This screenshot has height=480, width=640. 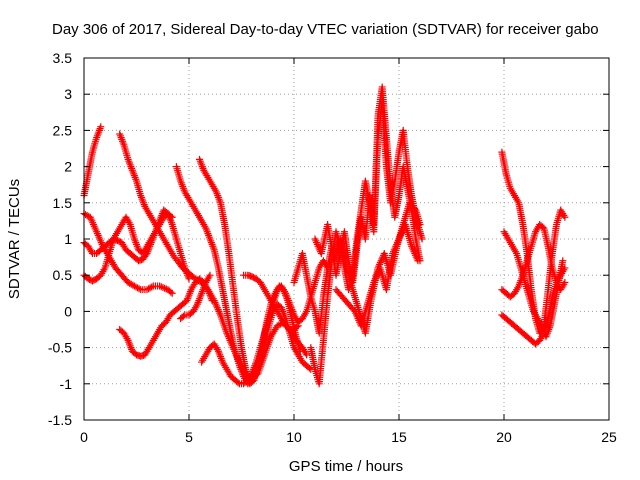 What do you see at coordinates (60, 348) in the screenshot?
I see `y-tick-label: -0.5` at bounding box center [60, 348].